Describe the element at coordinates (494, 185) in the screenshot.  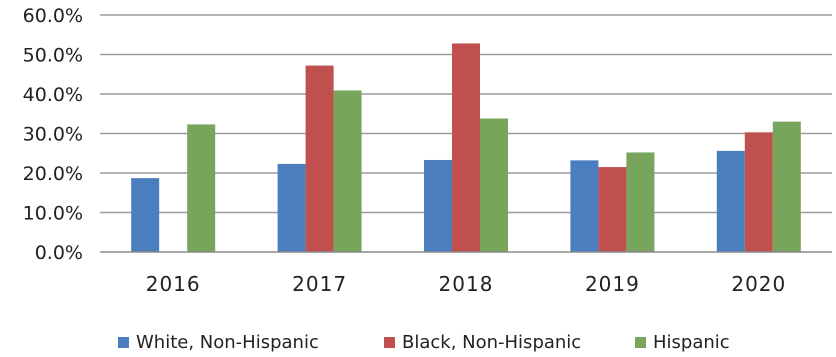
I see `bar-hispanic-2018` at that location.